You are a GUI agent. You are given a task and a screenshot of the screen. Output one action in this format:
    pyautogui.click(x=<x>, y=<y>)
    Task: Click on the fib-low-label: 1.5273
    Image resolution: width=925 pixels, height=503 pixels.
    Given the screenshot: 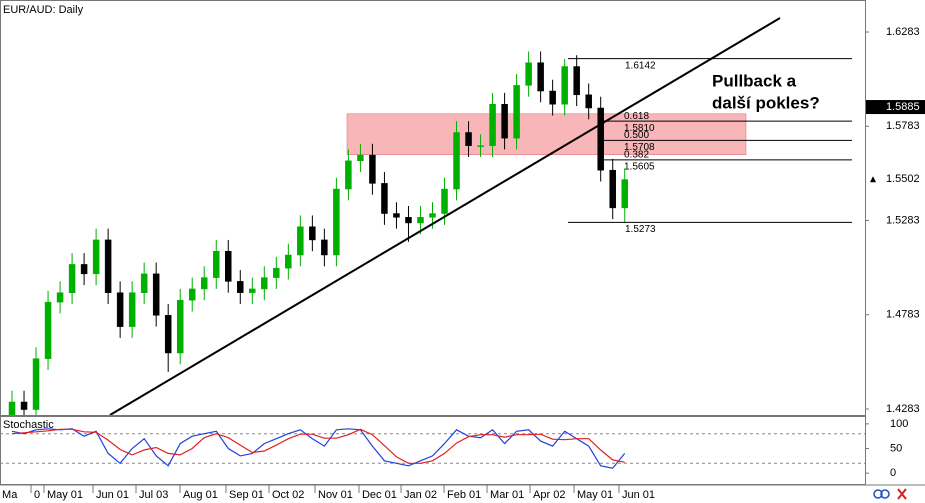 What is the action you would take?
    pyautogui.click(x=640, y=229)
    